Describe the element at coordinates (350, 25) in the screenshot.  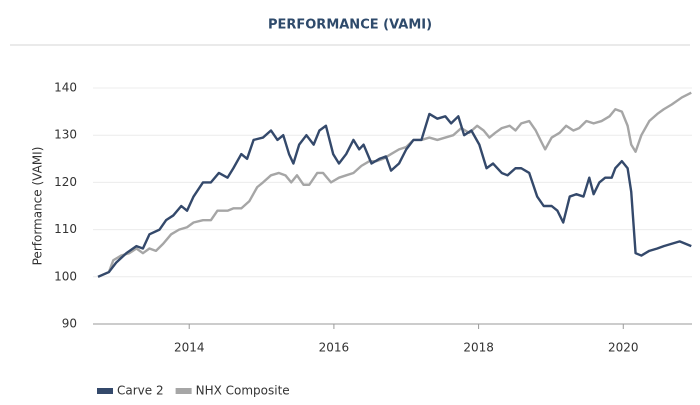
I see `chart-title: PERFORMANCE (VAMI)` at that location.